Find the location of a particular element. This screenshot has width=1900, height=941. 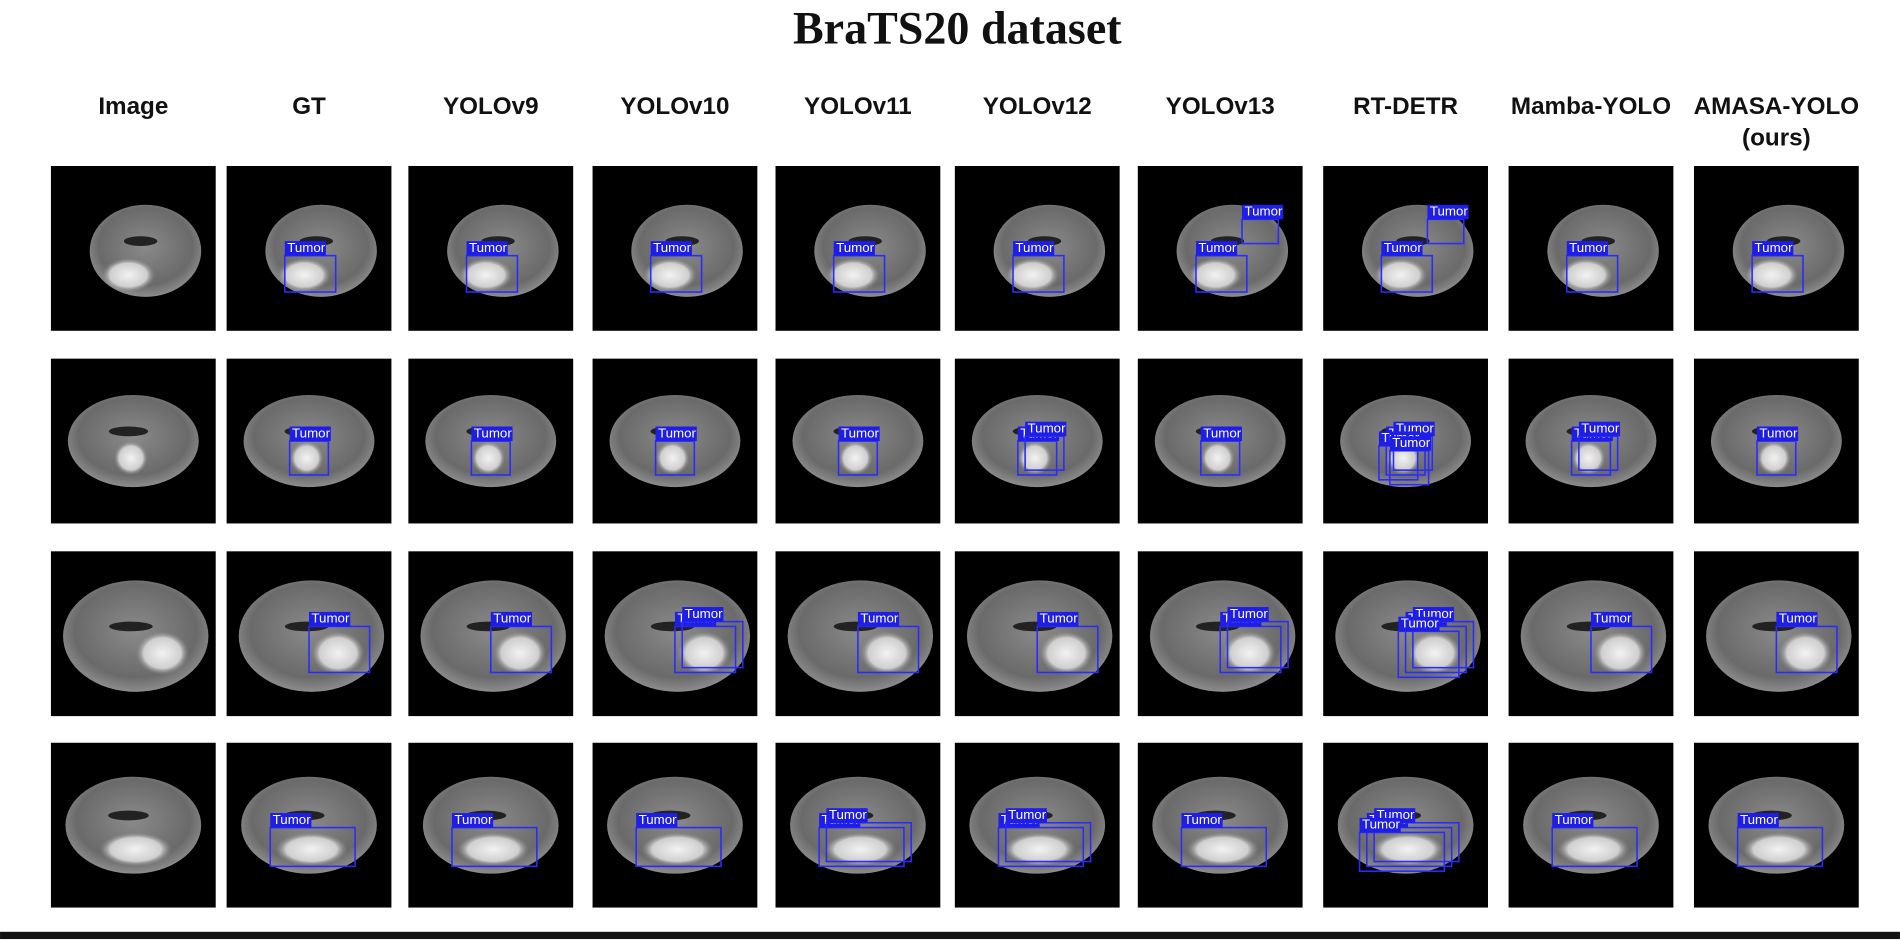

column-header: YOLOv11 is located at coordinates (858, 106).